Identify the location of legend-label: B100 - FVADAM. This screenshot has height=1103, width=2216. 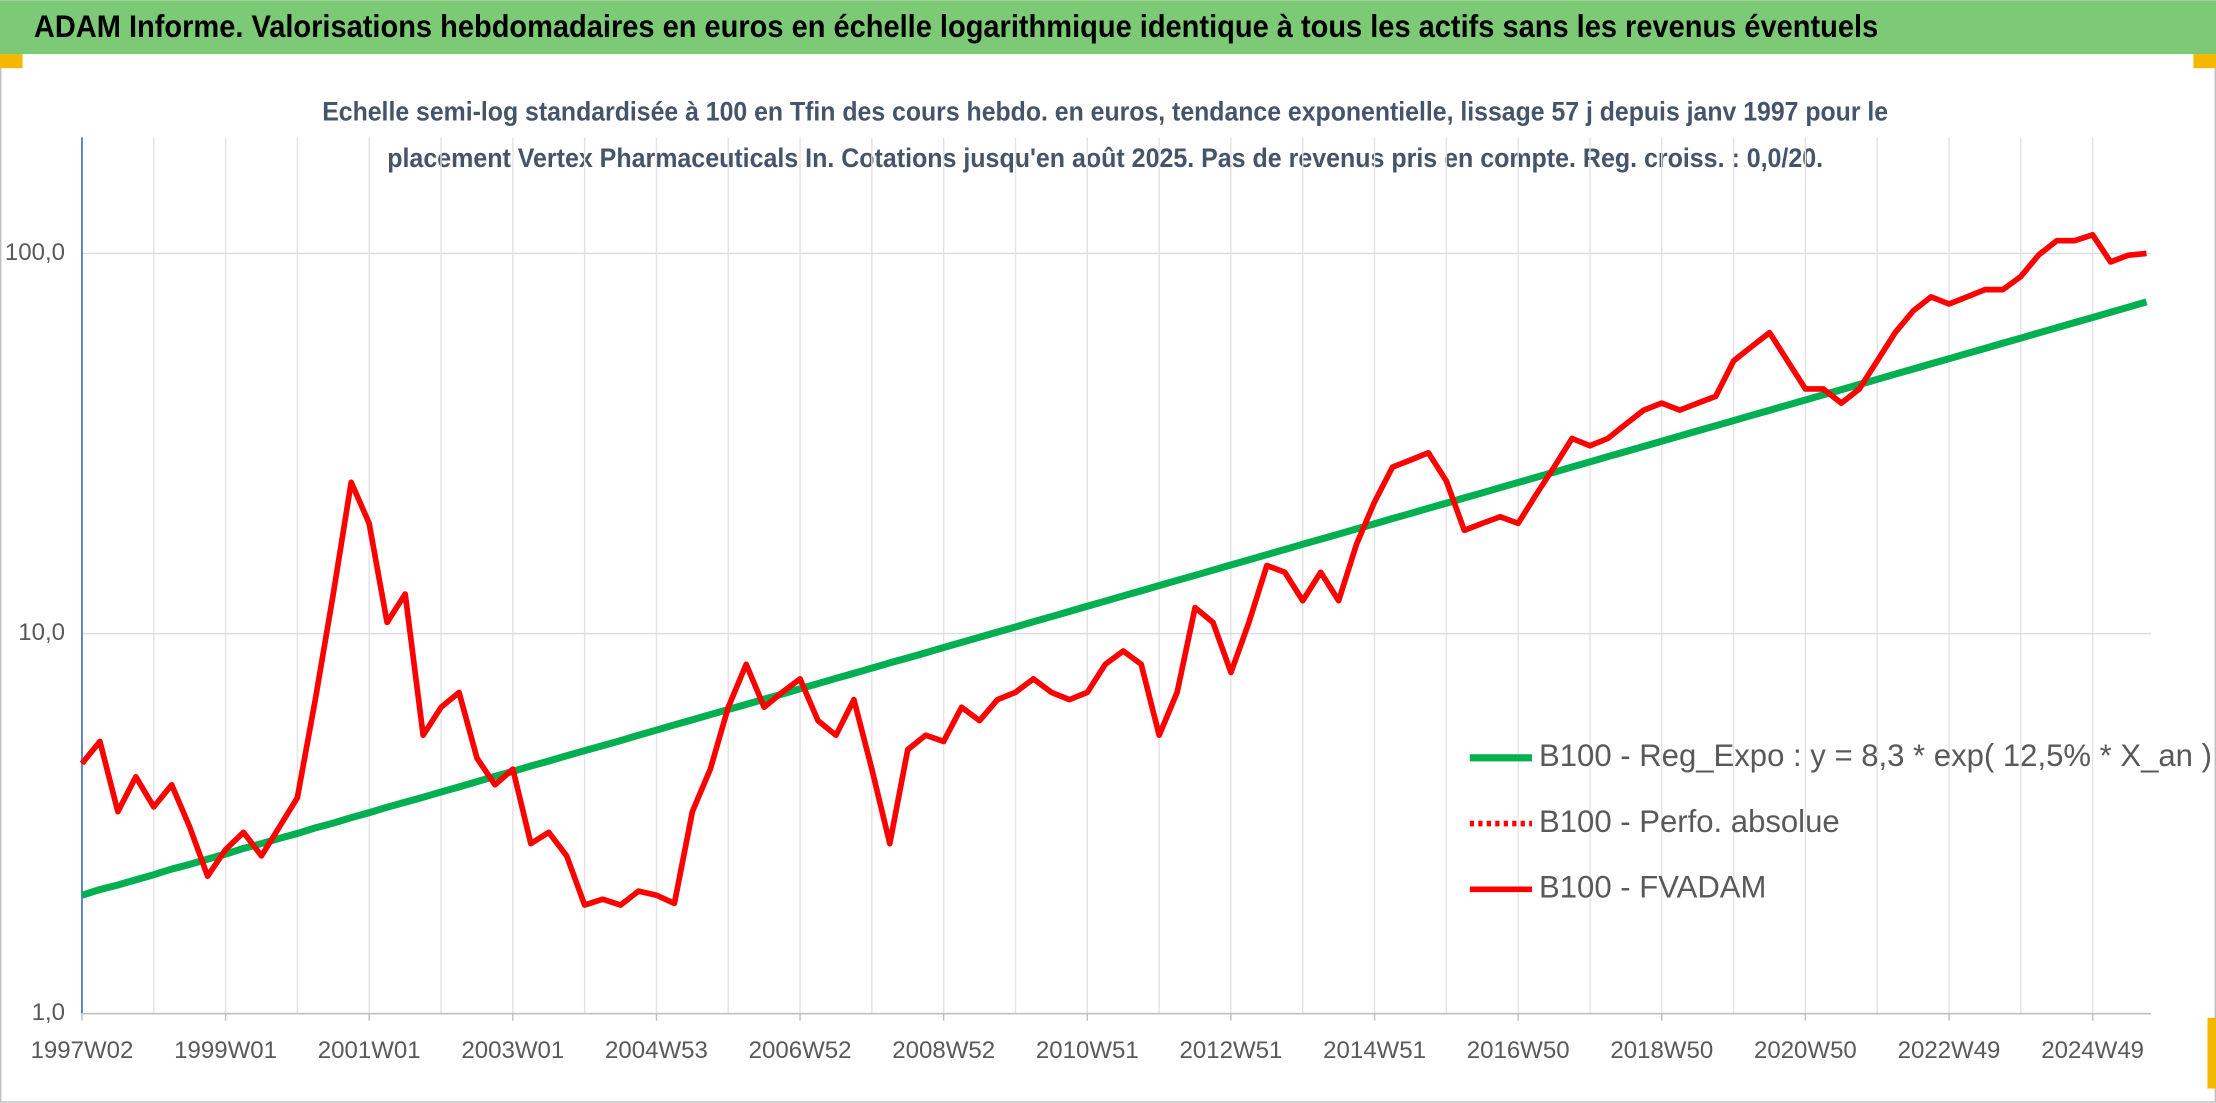
(1652, 886).